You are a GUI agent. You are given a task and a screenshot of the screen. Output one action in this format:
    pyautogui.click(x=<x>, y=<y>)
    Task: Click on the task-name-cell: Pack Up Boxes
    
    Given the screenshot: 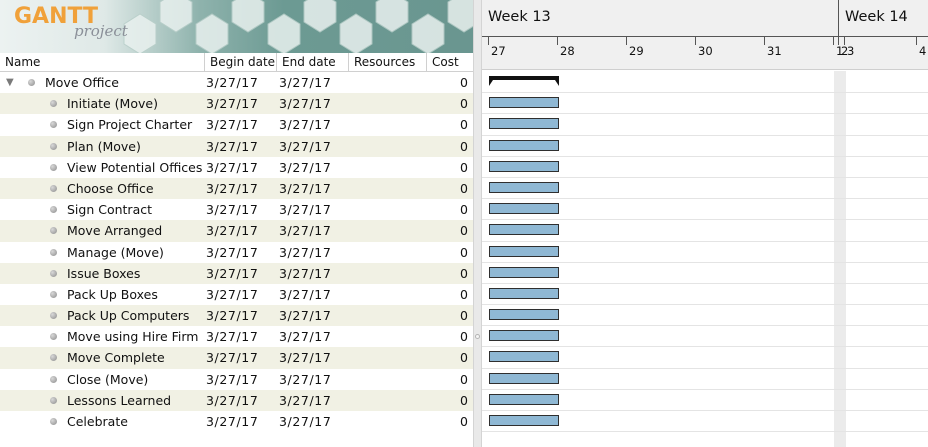 What is the action you would take?
    pyautogui.click(x=102, y=294)
    